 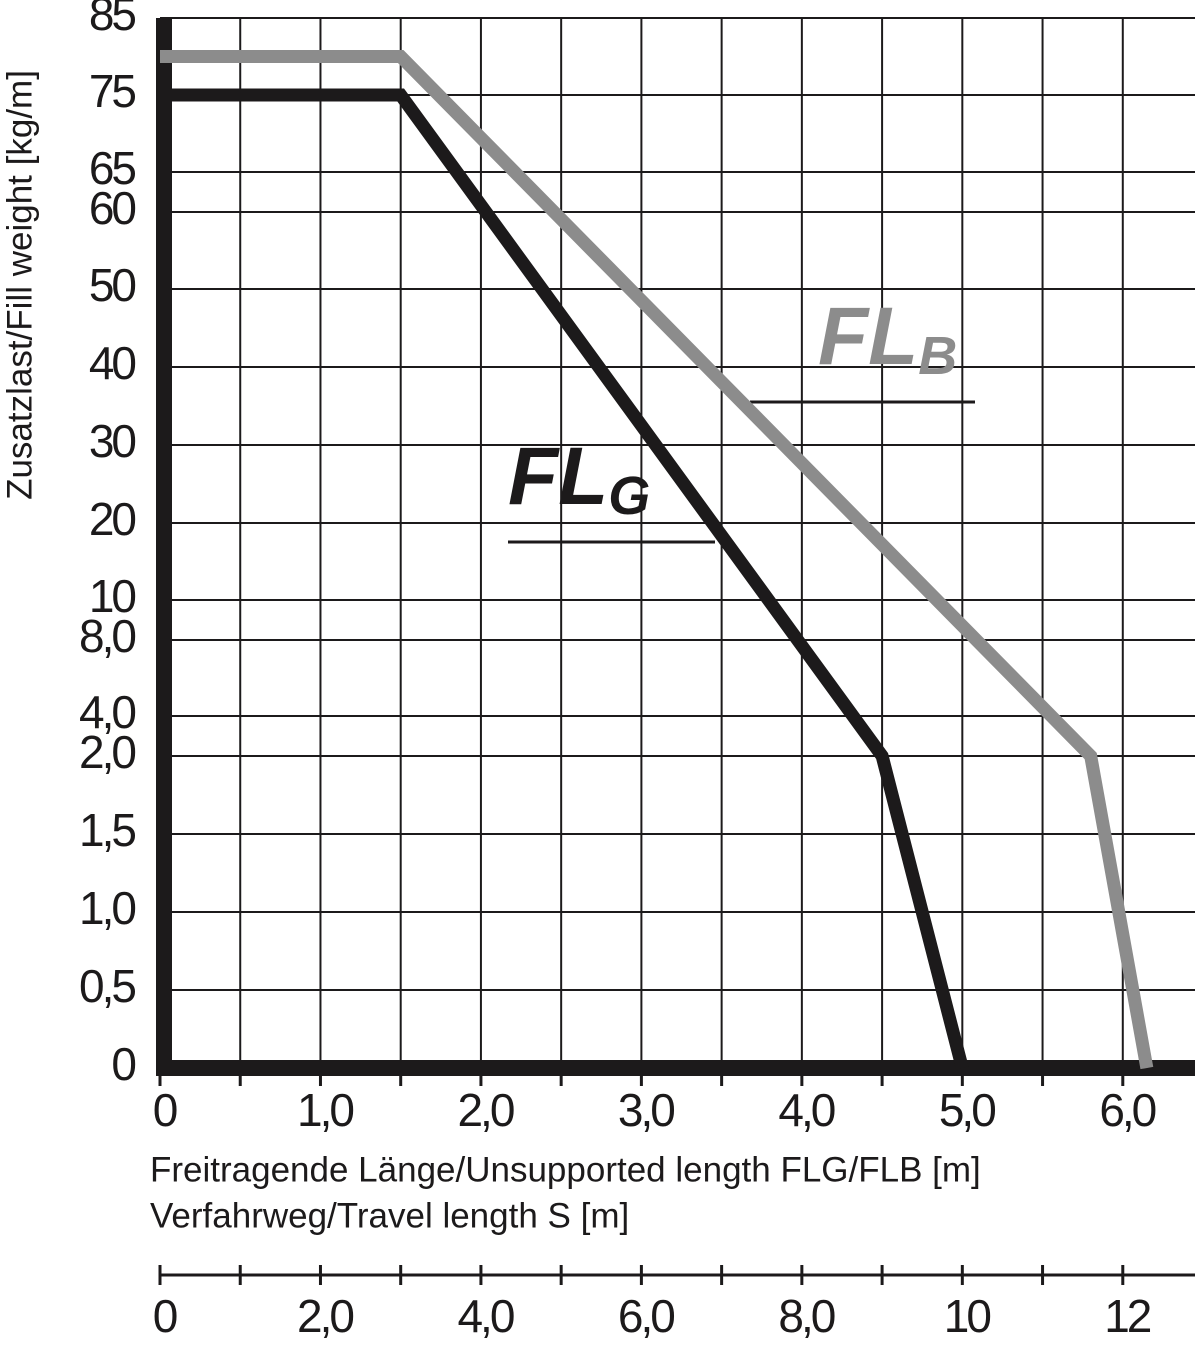 What do you see at coordinates (165, 1110) in the screenshot?
I see `x-tick-label: 0` at bounding box center [165, 1110].